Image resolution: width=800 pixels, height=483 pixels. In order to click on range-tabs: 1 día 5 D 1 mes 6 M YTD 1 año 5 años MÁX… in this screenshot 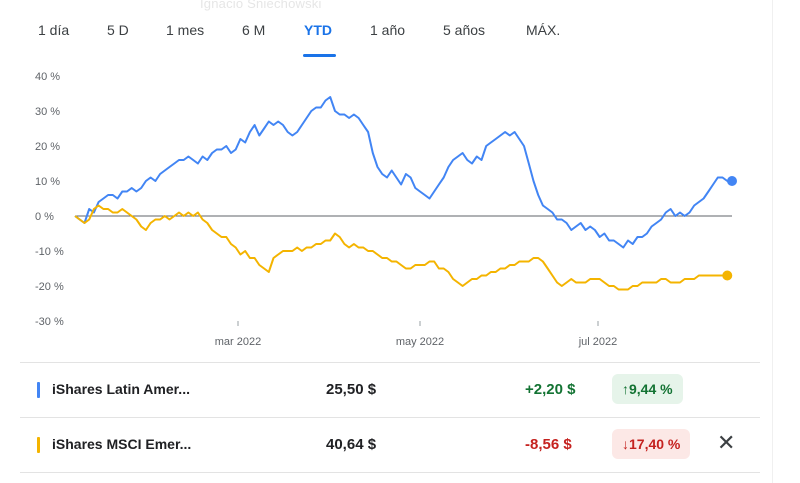, I will do `click(400, 35)`.